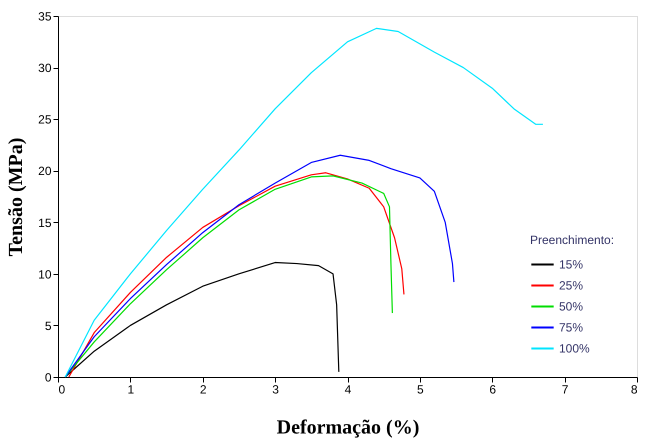 This screenshot has height=447, width=655. What do you see at coordinates (16, 197) in the screenshot?
I see `y-axis-title: Tensão (MPa)` at bounding box center [16, 197].